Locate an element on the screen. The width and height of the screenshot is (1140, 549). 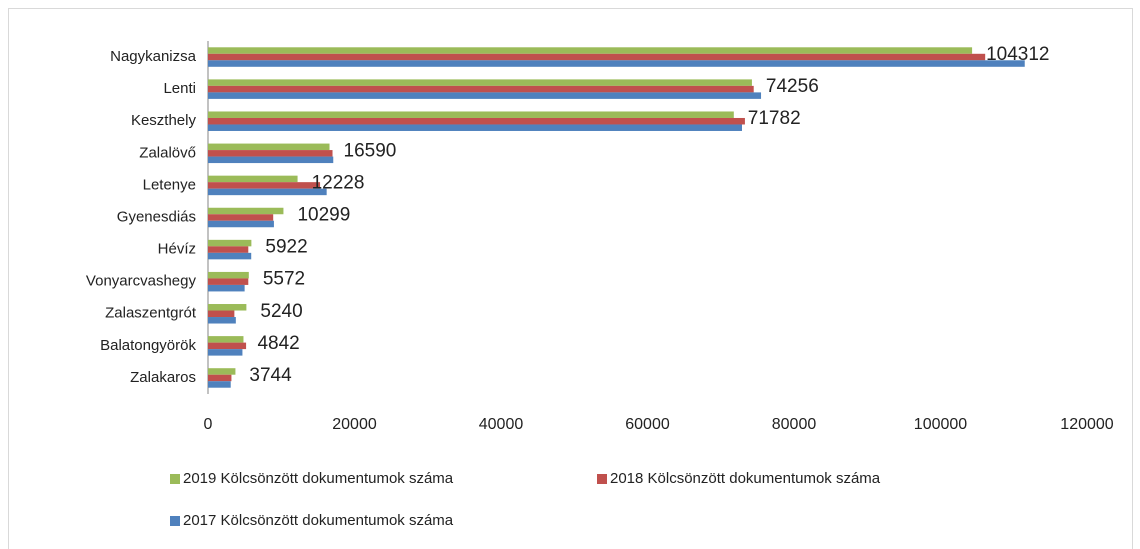
y-tick-label: Hévíz is located at coordinates (177, 249).